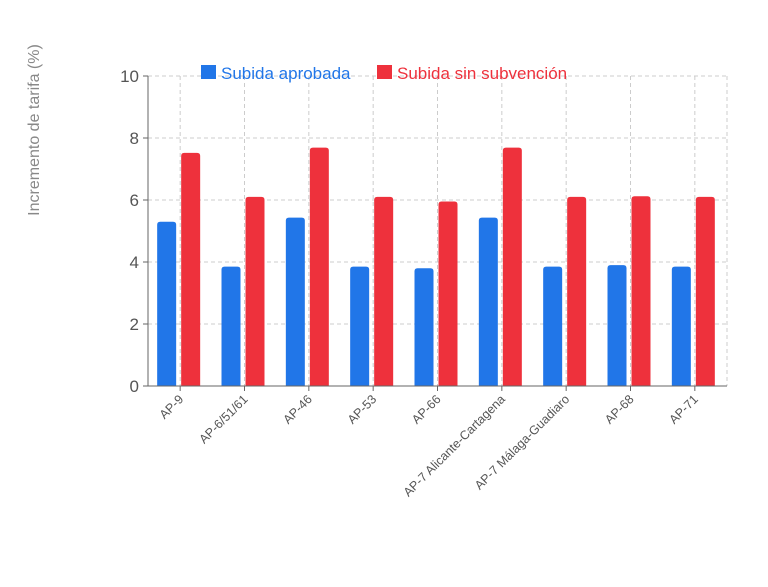  I want to click on legend: Subida aprobada Subida sin subvención, so click(384, 73).